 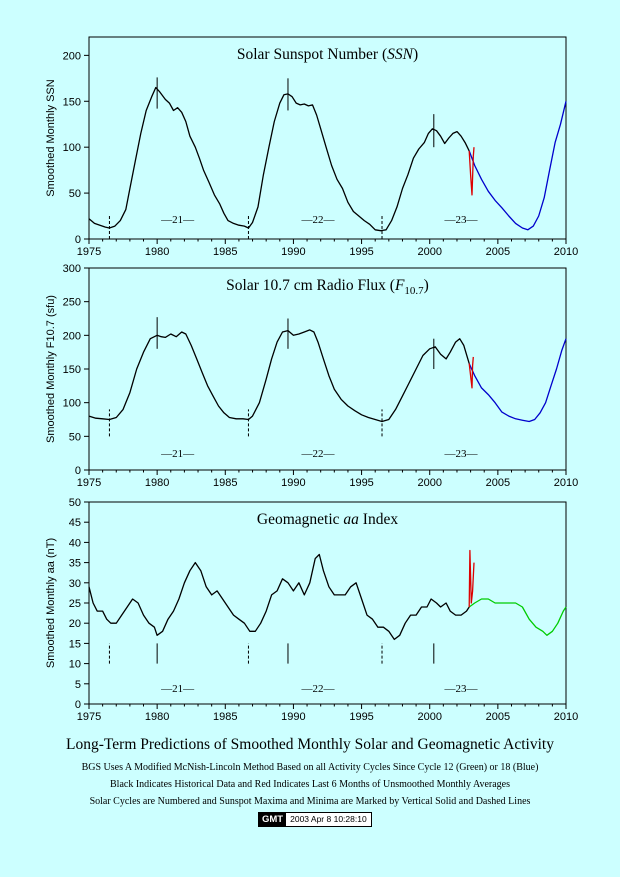 What do you see at coordinates (75, 523) in the screenshot?
I see `y-tick-label: 45` at bounding box center [75, 523].